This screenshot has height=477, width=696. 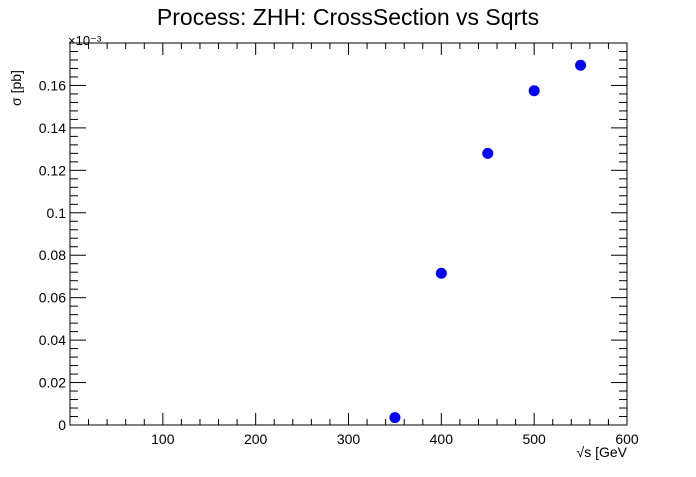 What do you see at coordinates (62, 425) in the screenshot?
I see `y-tick-label: 0` at bounding box center [62, 425].